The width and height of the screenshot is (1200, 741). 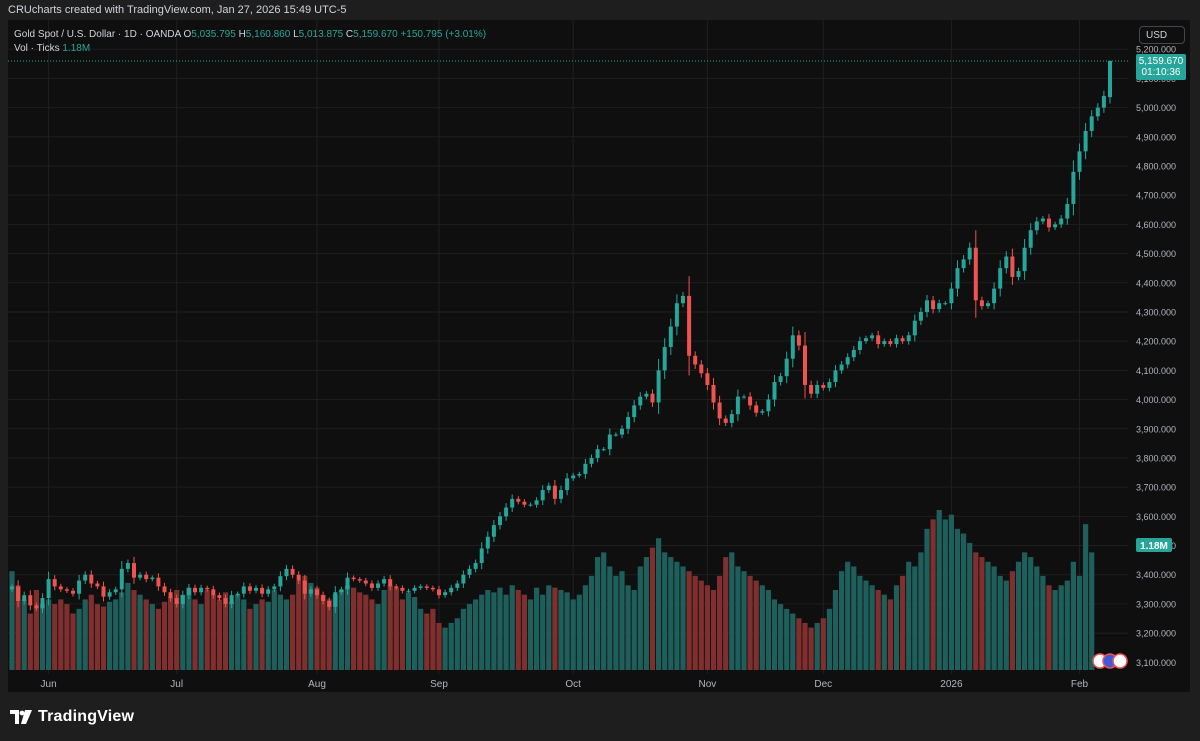 What do you see at coordinates (1156, 342) in the screenshot?
I see `price-tick-label: 4,200.000` at bounding box center [1156, 342].